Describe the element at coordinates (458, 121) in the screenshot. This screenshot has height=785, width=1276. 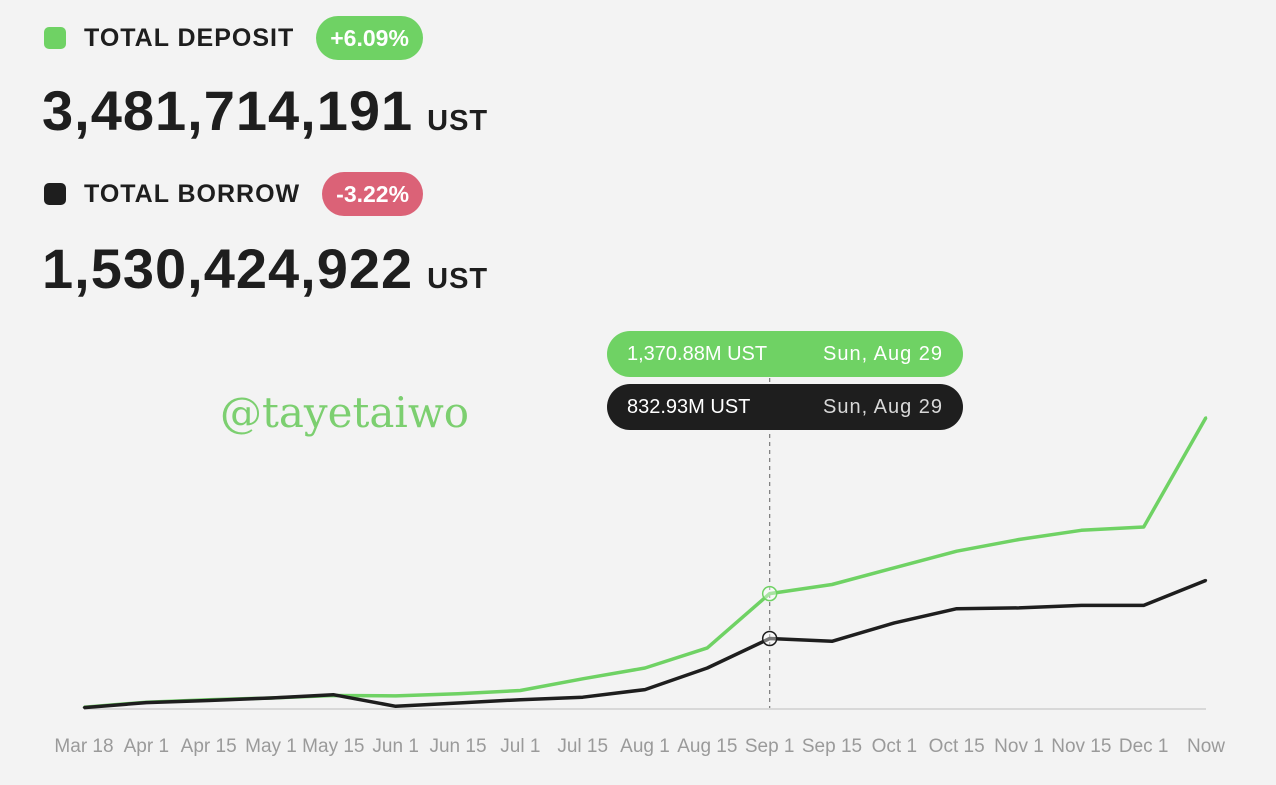
I see `deposit-unit: UST` at that location.